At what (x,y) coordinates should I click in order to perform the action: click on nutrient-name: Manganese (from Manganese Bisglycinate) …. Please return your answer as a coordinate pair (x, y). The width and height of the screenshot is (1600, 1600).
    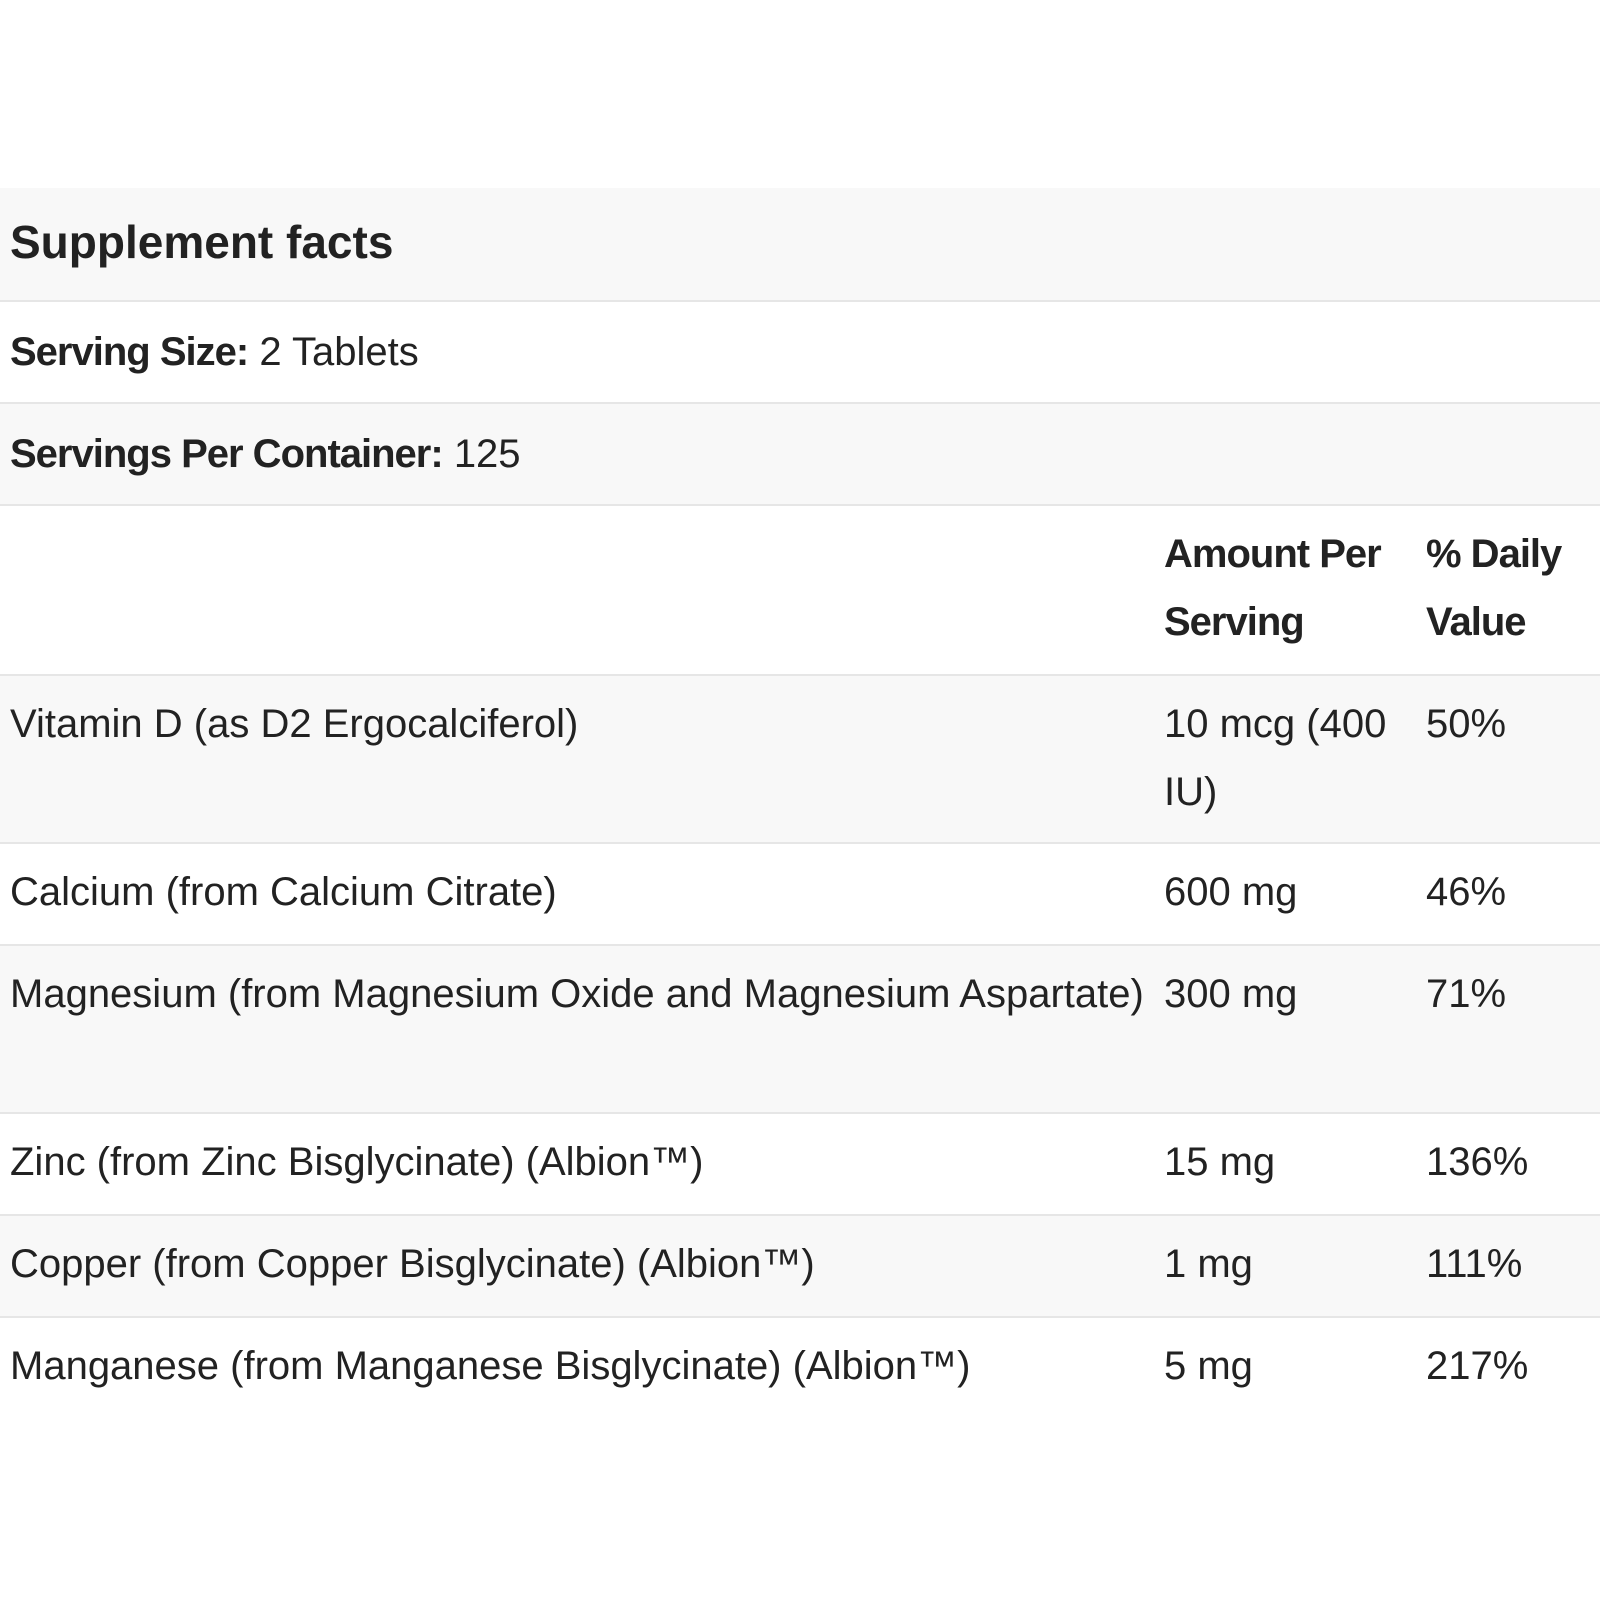
    Looking at the image, I should click on (490, 1366).